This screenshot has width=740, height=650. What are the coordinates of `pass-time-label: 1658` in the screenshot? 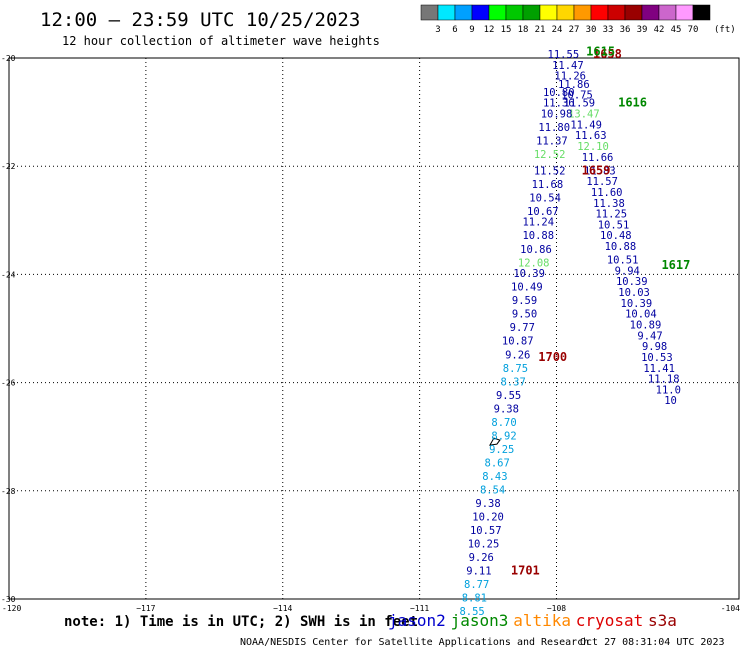 It's located at (607, 54).